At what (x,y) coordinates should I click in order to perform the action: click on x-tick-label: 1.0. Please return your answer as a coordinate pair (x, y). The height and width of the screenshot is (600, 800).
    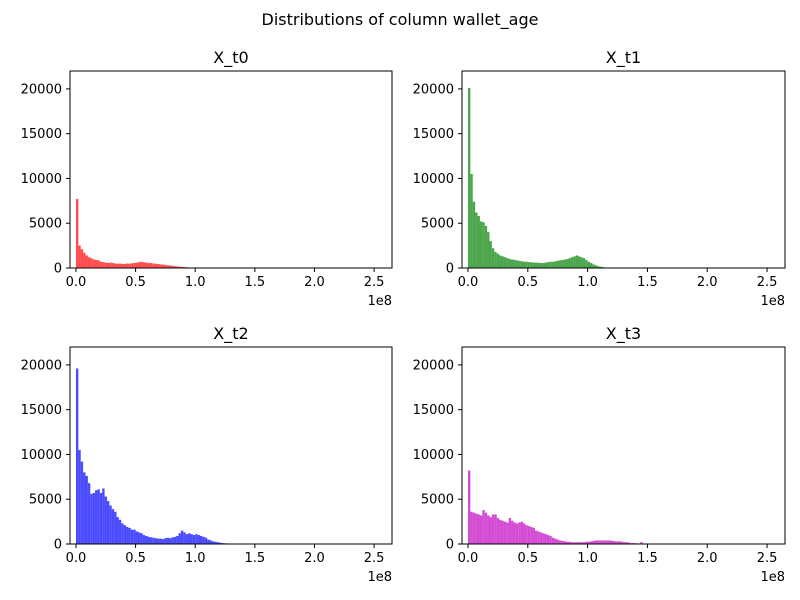
    Looking at the image, I should click on (587, 282).